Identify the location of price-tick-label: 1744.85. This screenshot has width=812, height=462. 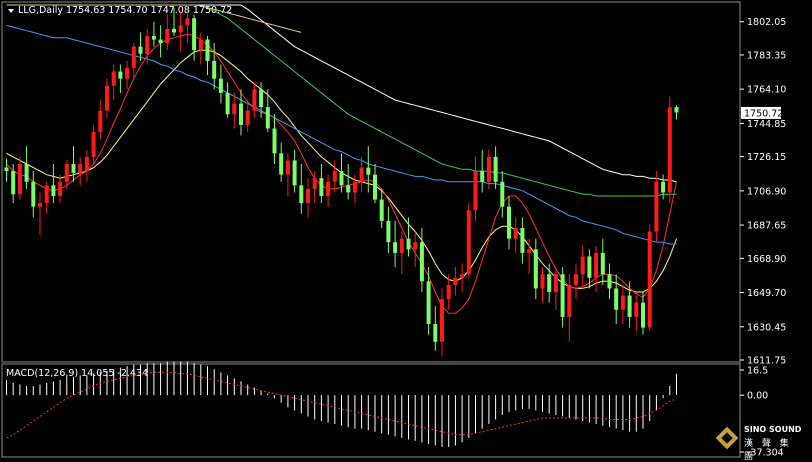
(766, 124).